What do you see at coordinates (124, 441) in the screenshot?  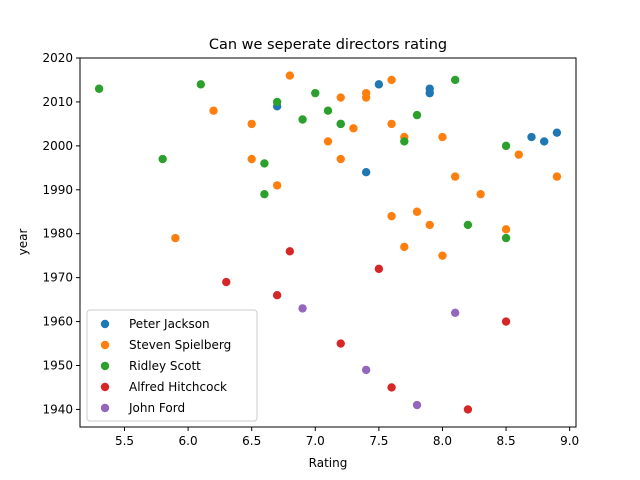 I see `x-tick-label: 5.5` at bounding box center [124, 441].